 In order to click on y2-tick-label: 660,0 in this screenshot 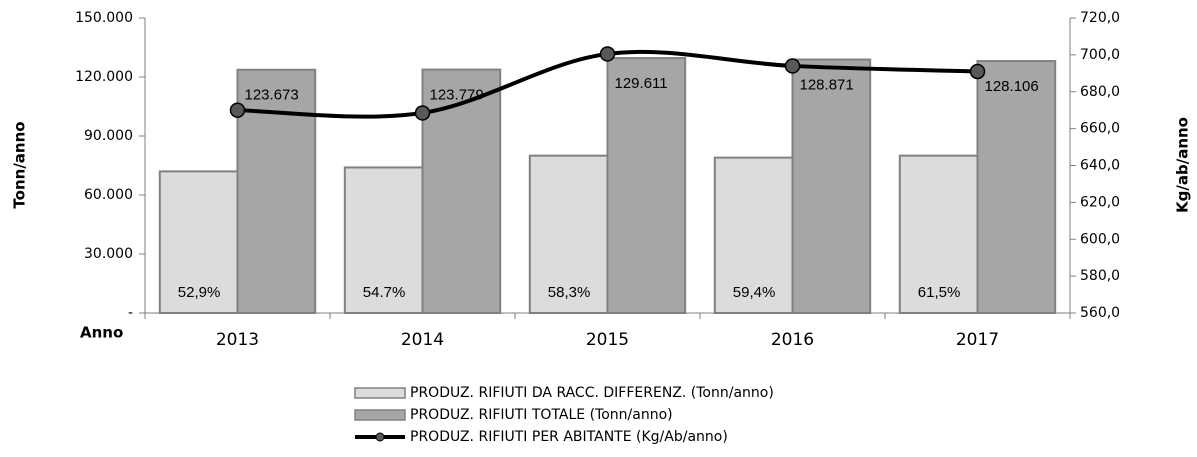, I will do `click(1100, 129)`.